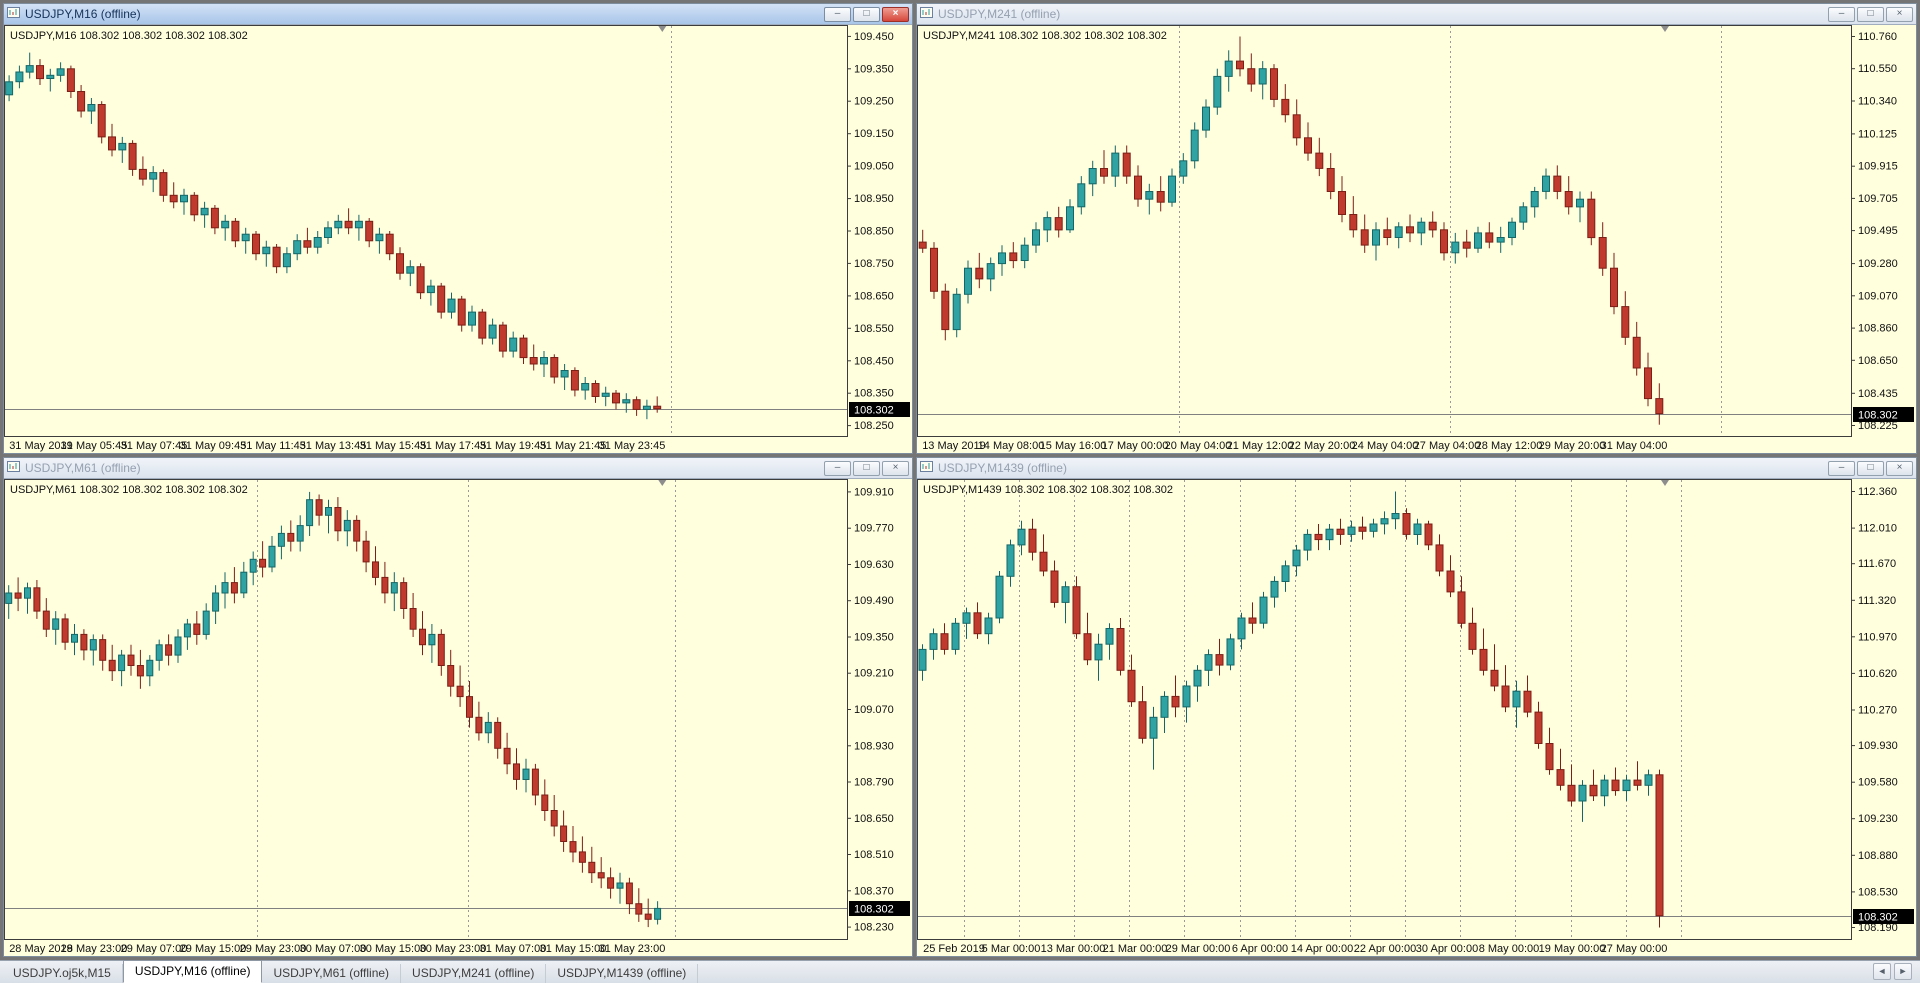  Describe the element at coordinates (1878, 746) in the screenshot. I see `svg-text: 109.930` at that location.